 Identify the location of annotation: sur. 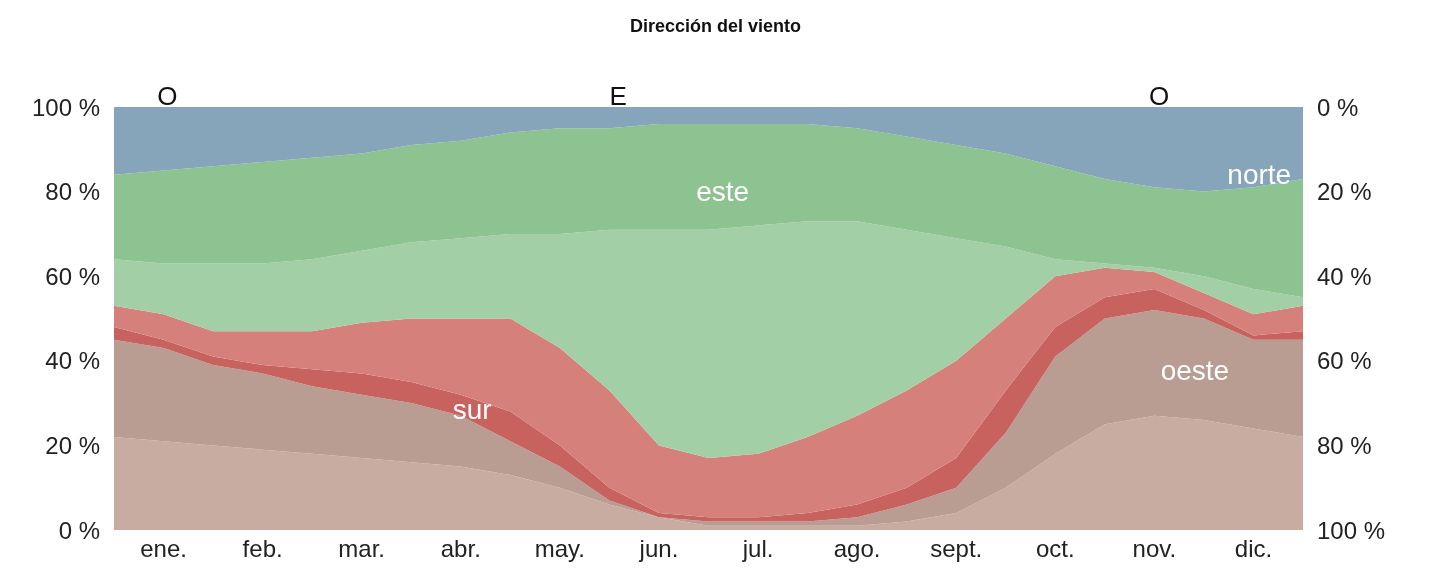
(472, 409).